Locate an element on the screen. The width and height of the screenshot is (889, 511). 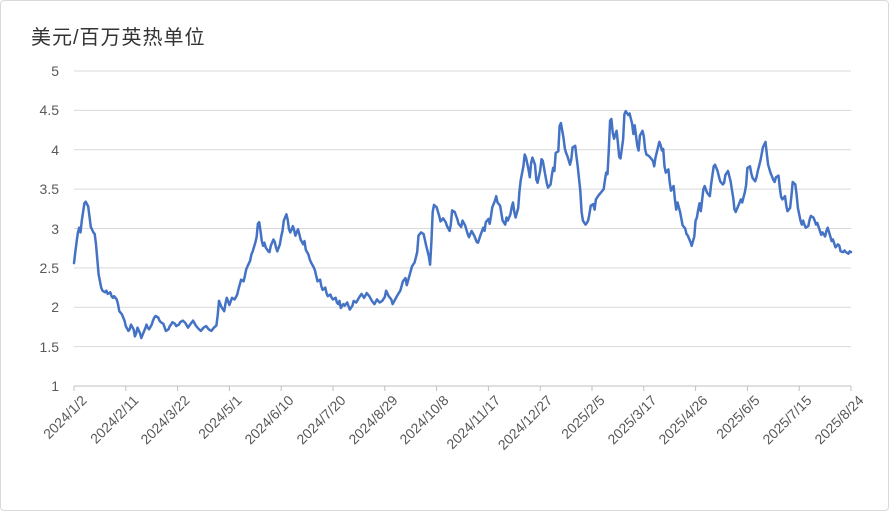
y-axis-label: 4.5 is located at coordinates (49, 110).